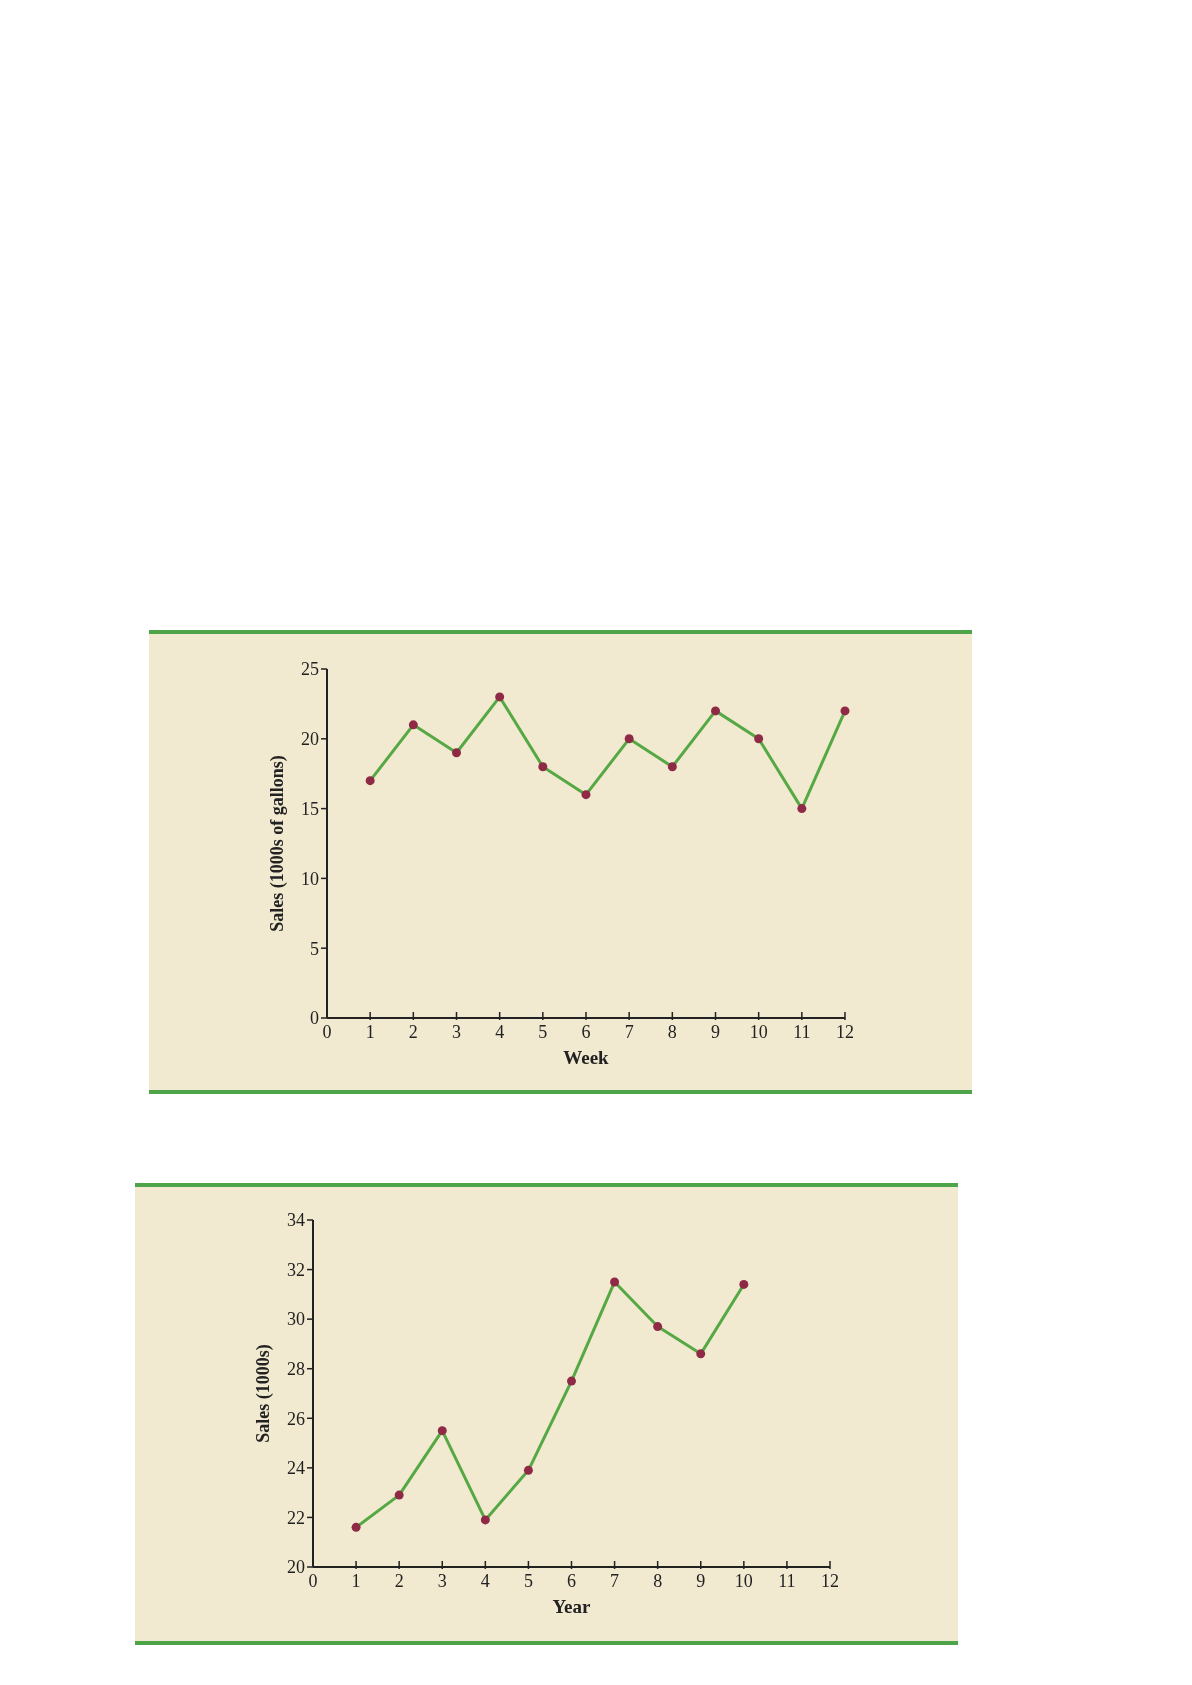 The image size is (1192, 1685). Describe the element at coordinates (296, 1319) in the screenshot. I see `y-tick-label: 30` at that location.